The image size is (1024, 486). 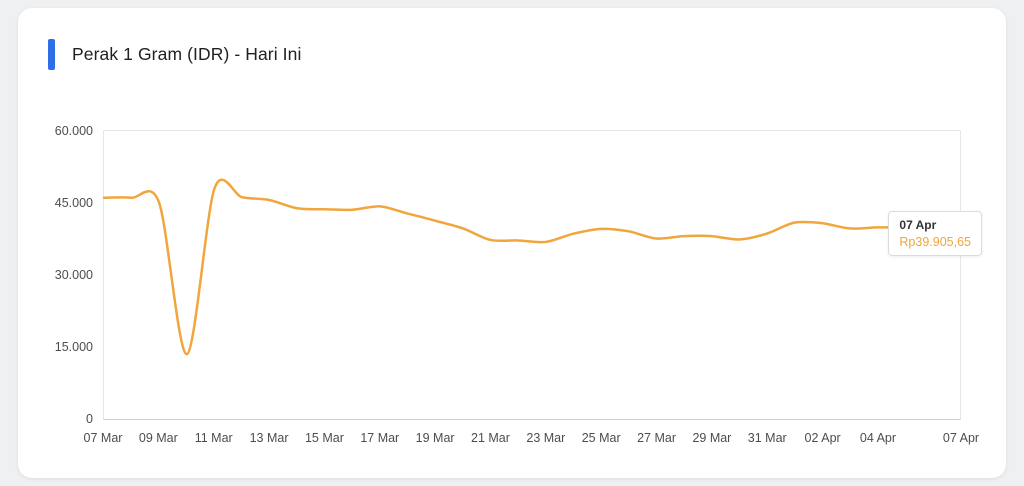 I want to click on chart-tooltip: 07 Apr Rp39.905,65, so click(x=935, y=233).